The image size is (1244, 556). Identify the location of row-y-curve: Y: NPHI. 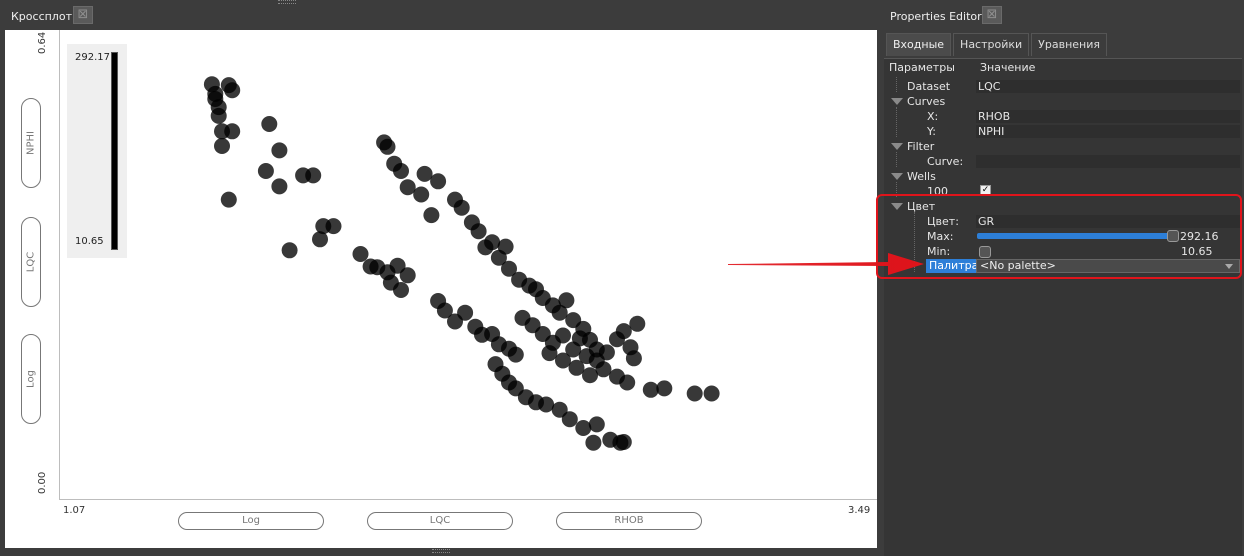
(1062, 131).